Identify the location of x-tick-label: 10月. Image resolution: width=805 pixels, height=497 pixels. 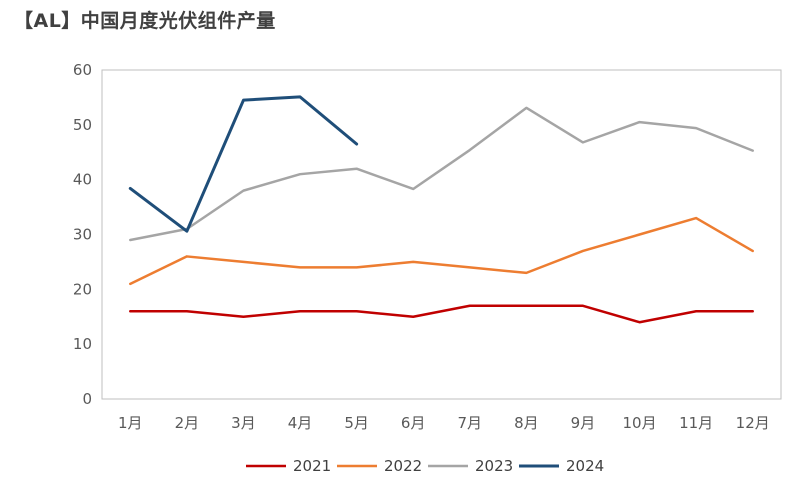
(639, 423).